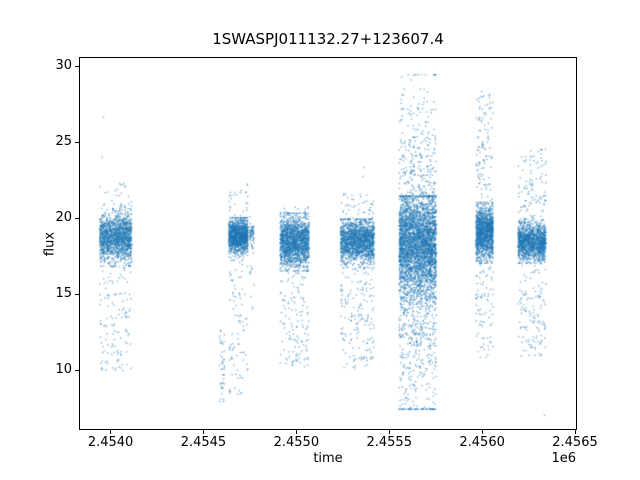 The height and width of the screenshot is (480, 640). Describe the element at coordinates (63, 369) in the screenshot. I see `y-tick-label: 10` at that location.